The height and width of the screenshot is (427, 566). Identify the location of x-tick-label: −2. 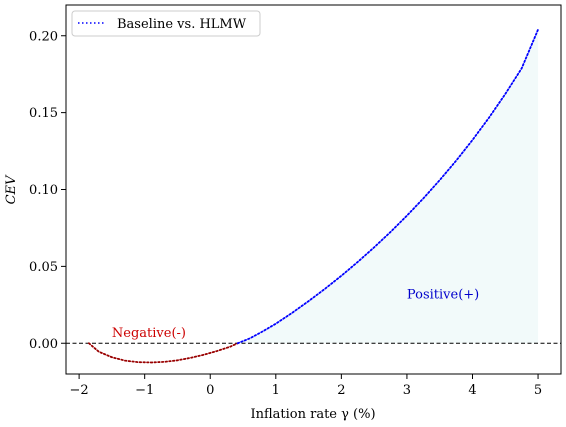
(79, 390).